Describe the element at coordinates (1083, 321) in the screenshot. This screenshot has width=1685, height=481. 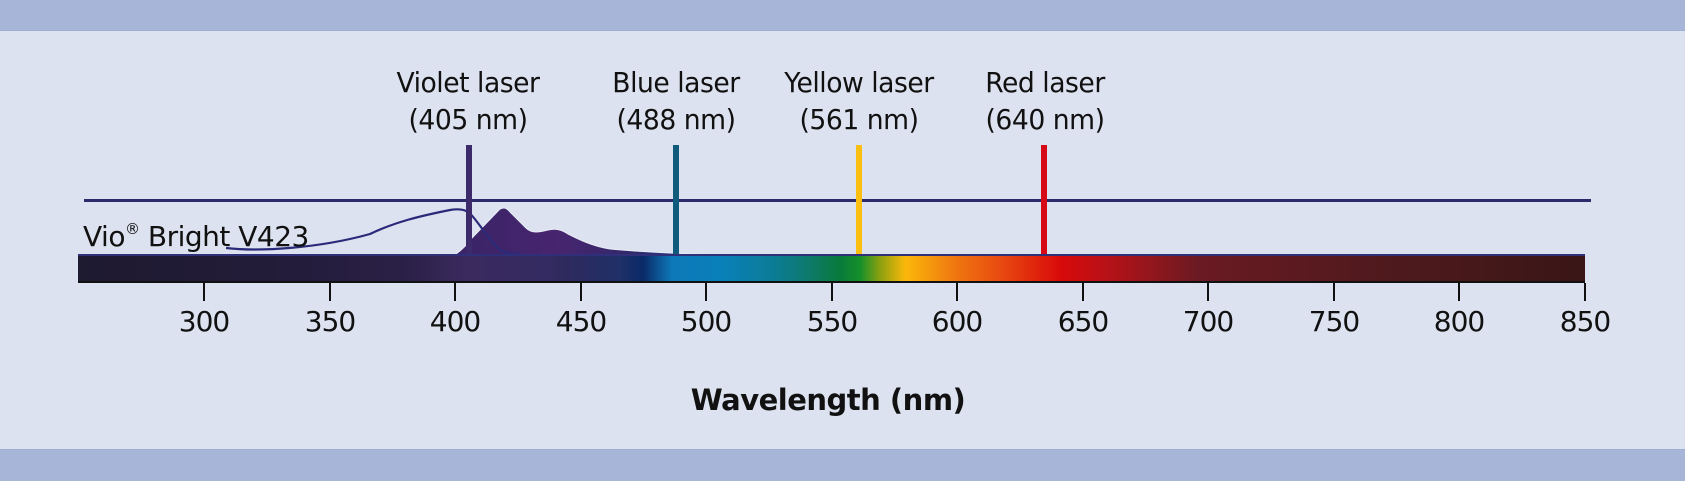
I see `tick-label: 650` at that location.